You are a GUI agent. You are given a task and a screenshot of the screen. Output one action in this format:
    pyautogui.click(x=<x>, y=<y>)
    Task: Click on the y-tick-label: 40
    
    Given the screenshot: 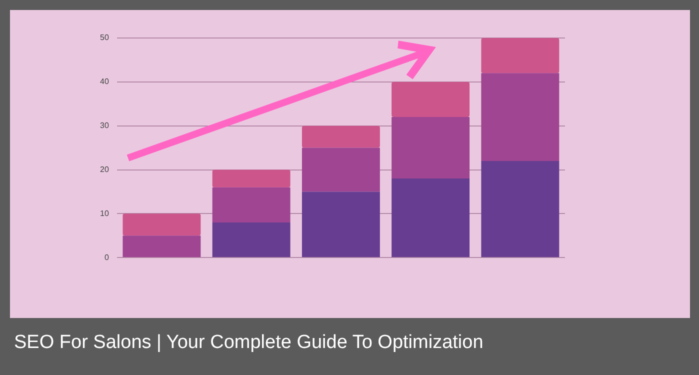 What is the action you would take?
    pyautogui.click(x=105, y=81)
    